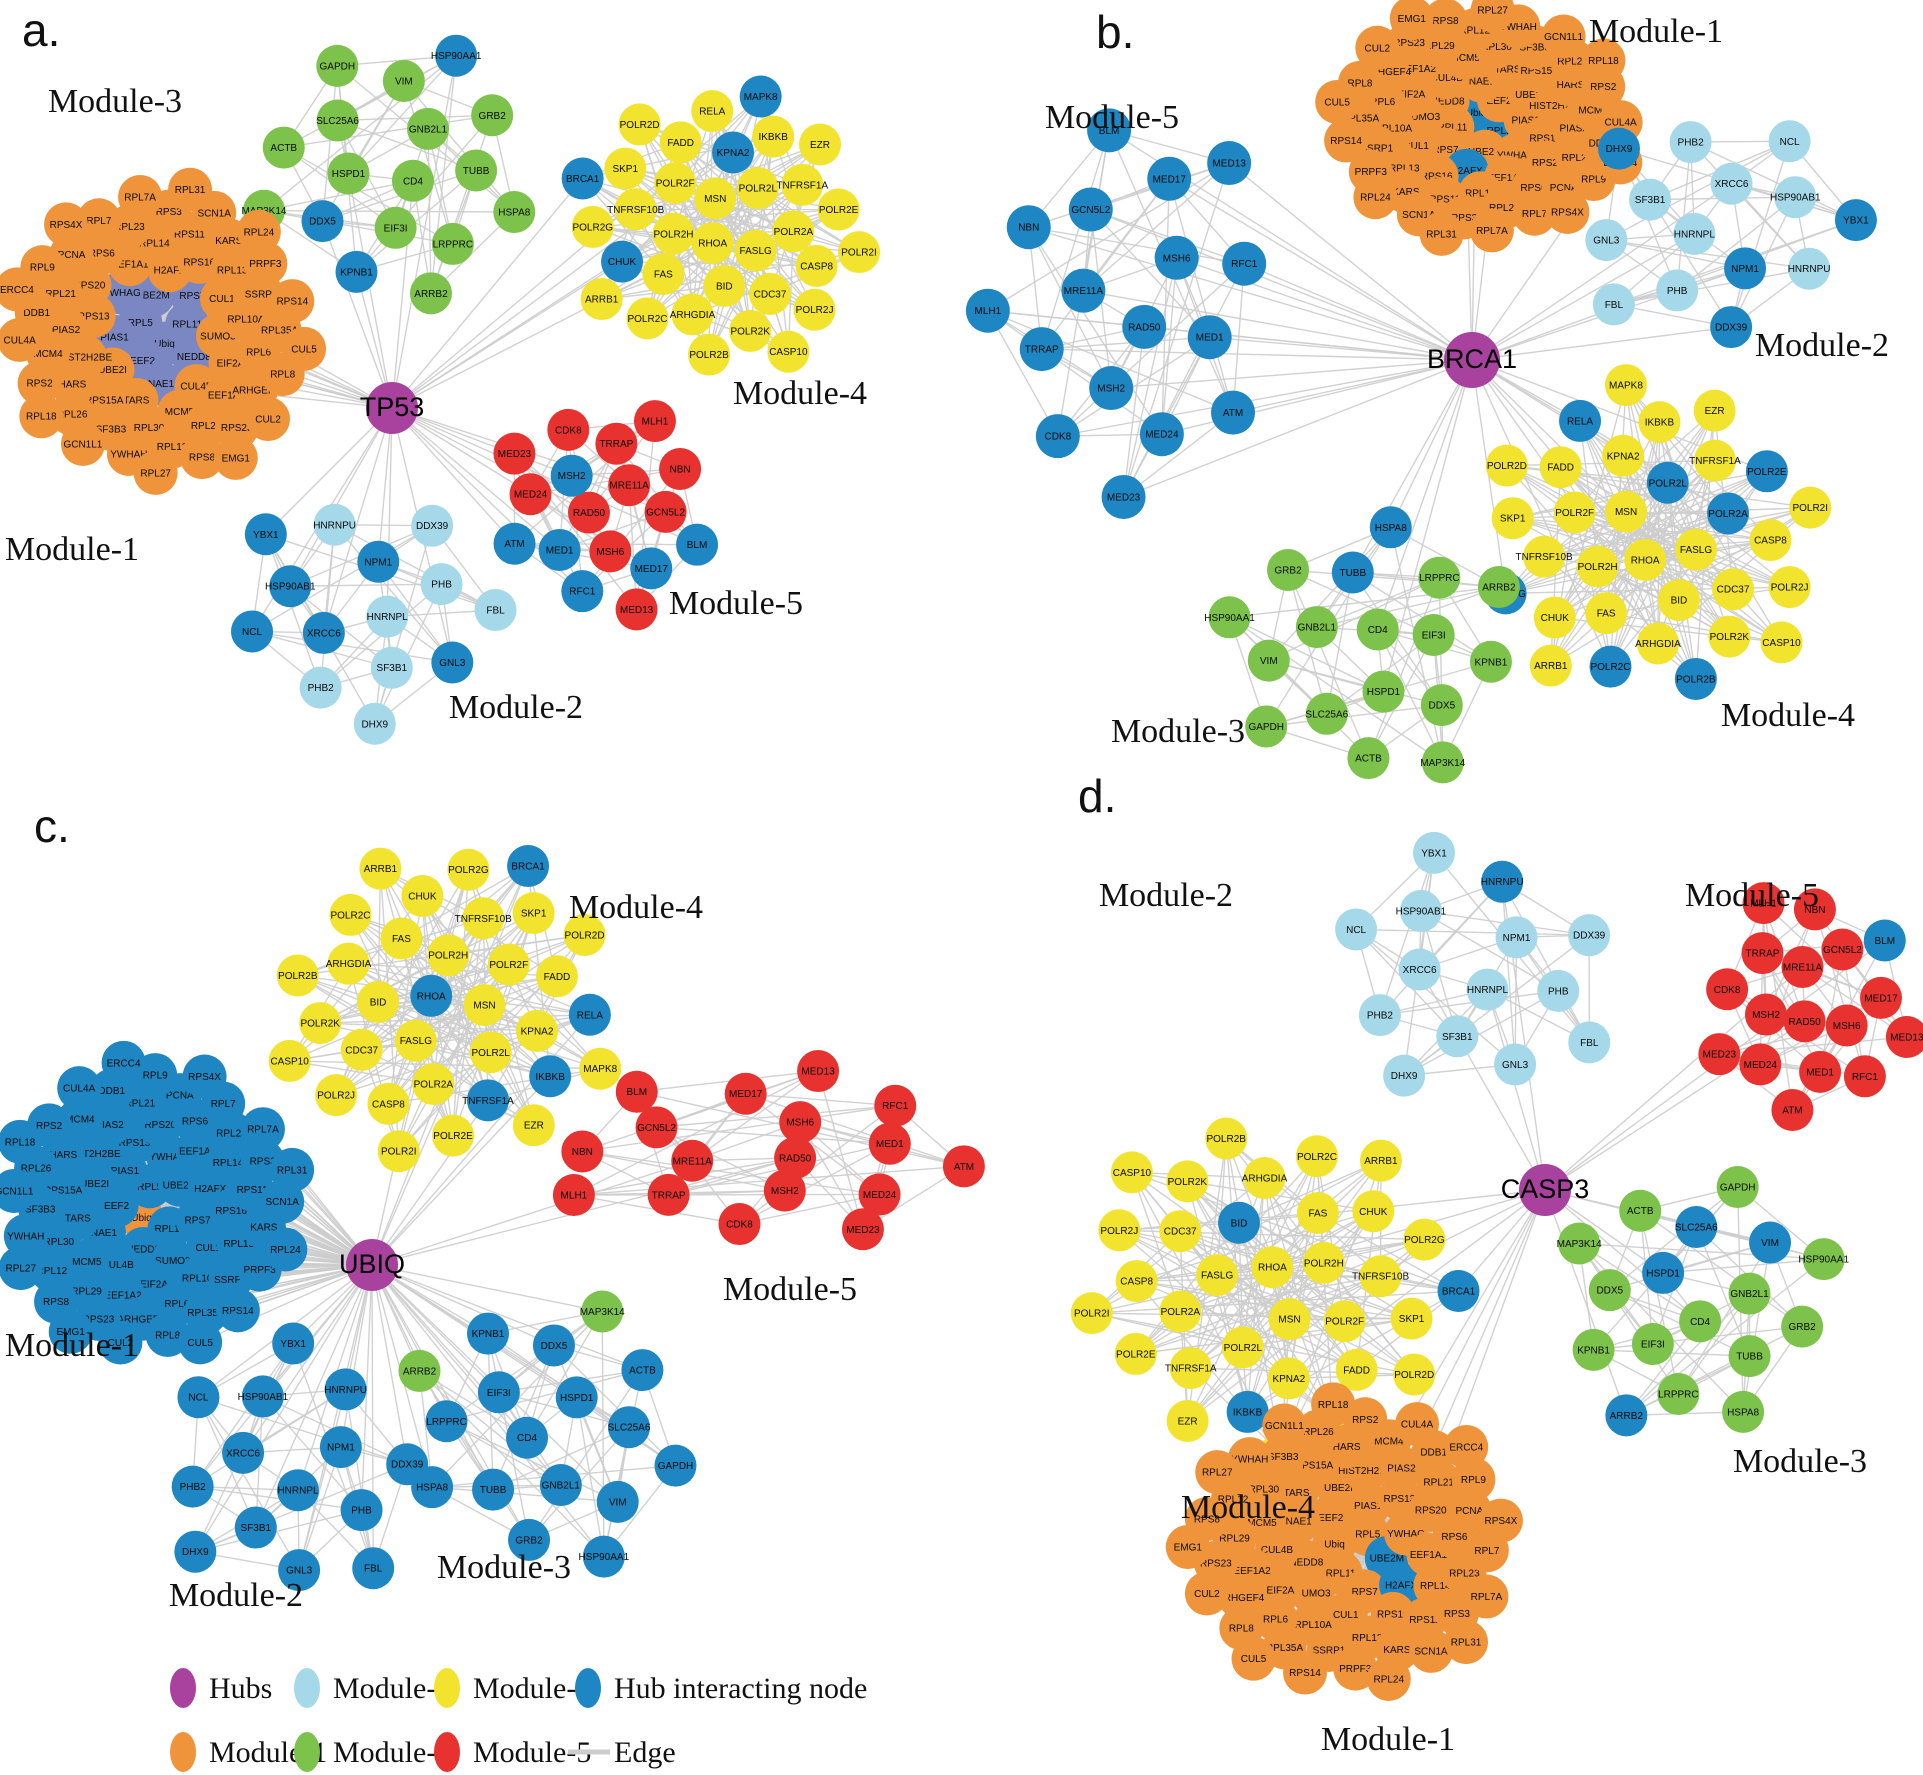 This screenshot has width=1923, height=1775. I want to click on gene-node-label: NPM1, so click(341, 1448).